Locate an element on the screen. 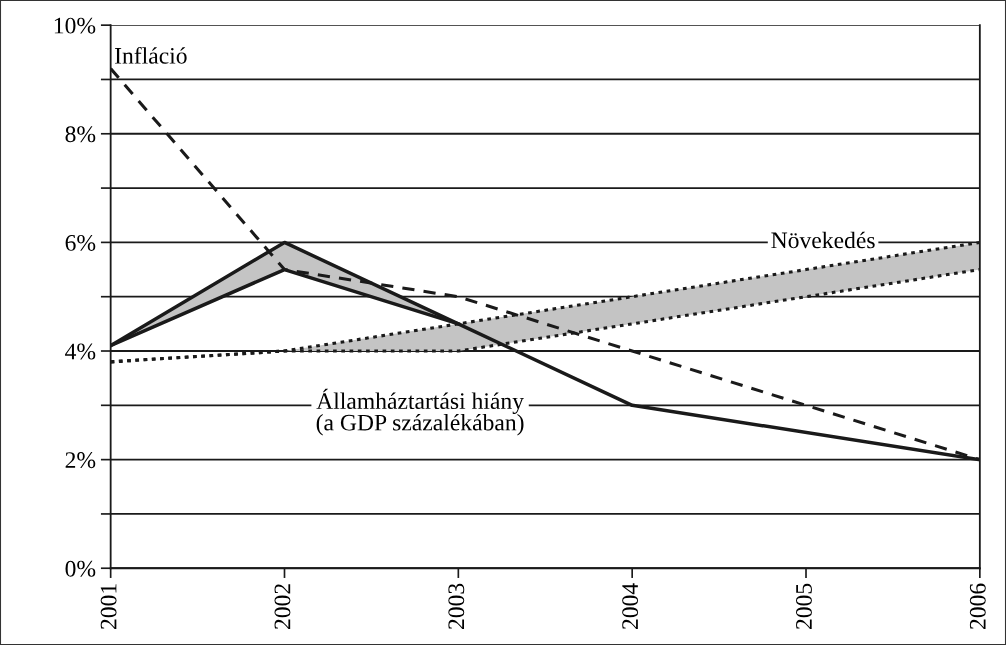 This screenshot has width=1006, height=645. y-tick-label: 6% is located at coordinates (80, 242).